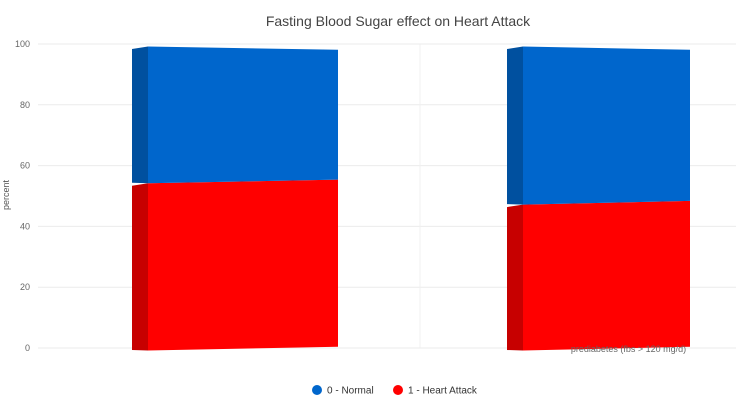  I want to click on y-tick-label: 80, so click(25, 105).